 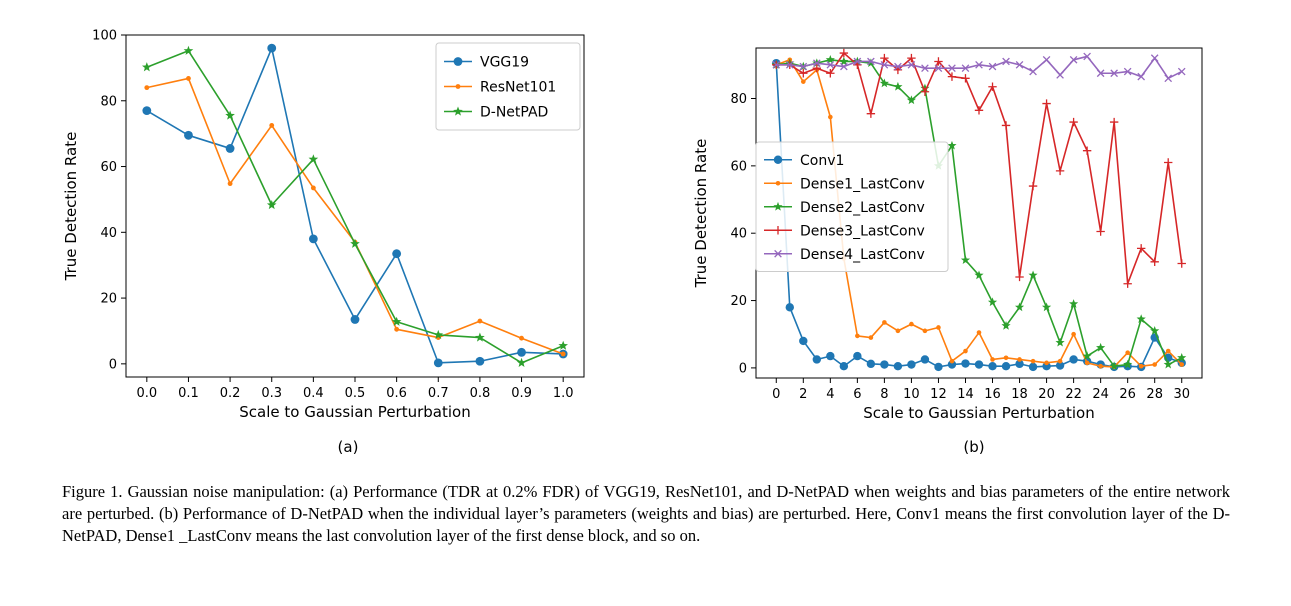 What do you see at coordinates (518, 88) in the screenshot?
I see `legend-label: ResNet101` at bounding box center [518, 88].